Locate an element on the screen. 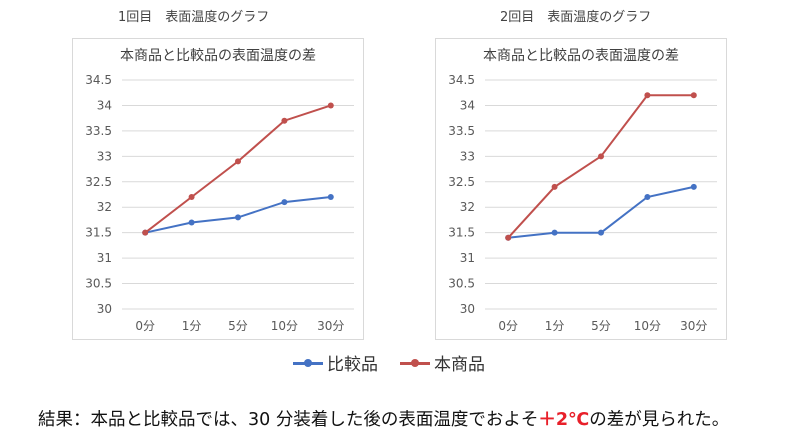 The width and height of the screenshot is (793, 444). chart2-xtick-label: 0分 is located at coordinates (508, 326).